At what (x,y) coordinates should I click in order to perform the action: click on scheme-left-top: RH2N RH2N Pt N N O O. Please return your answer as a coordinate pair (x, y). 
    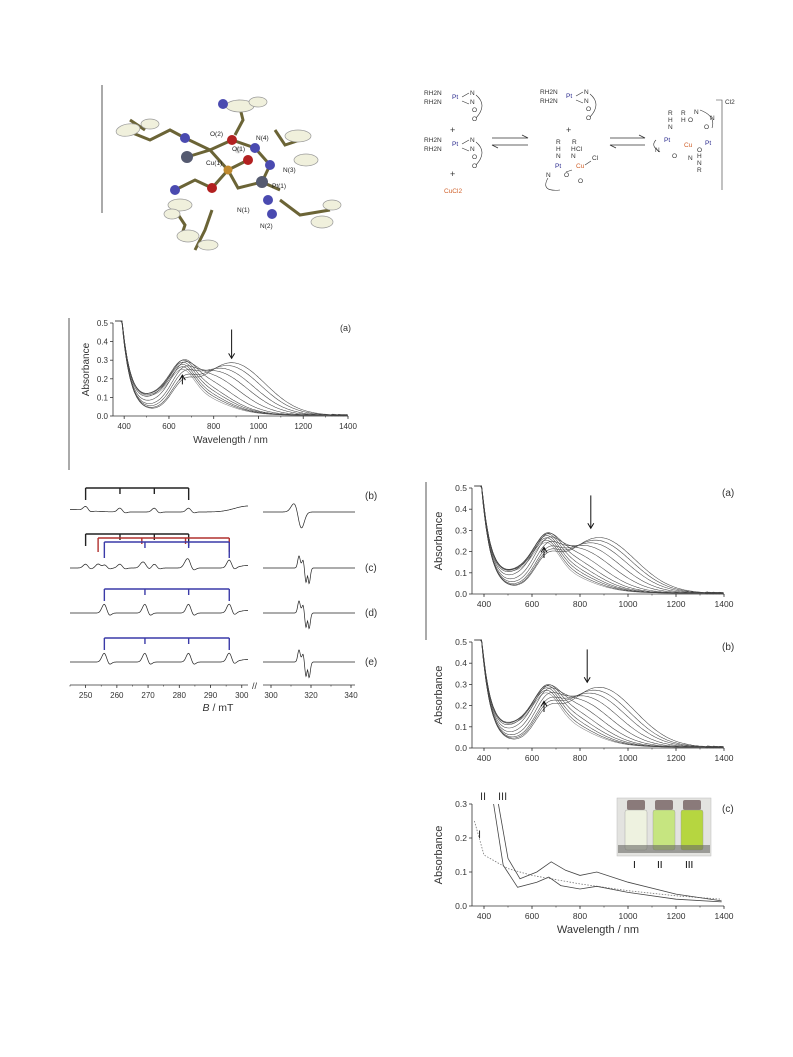
    Looking at the image, I should click on (453, 106).